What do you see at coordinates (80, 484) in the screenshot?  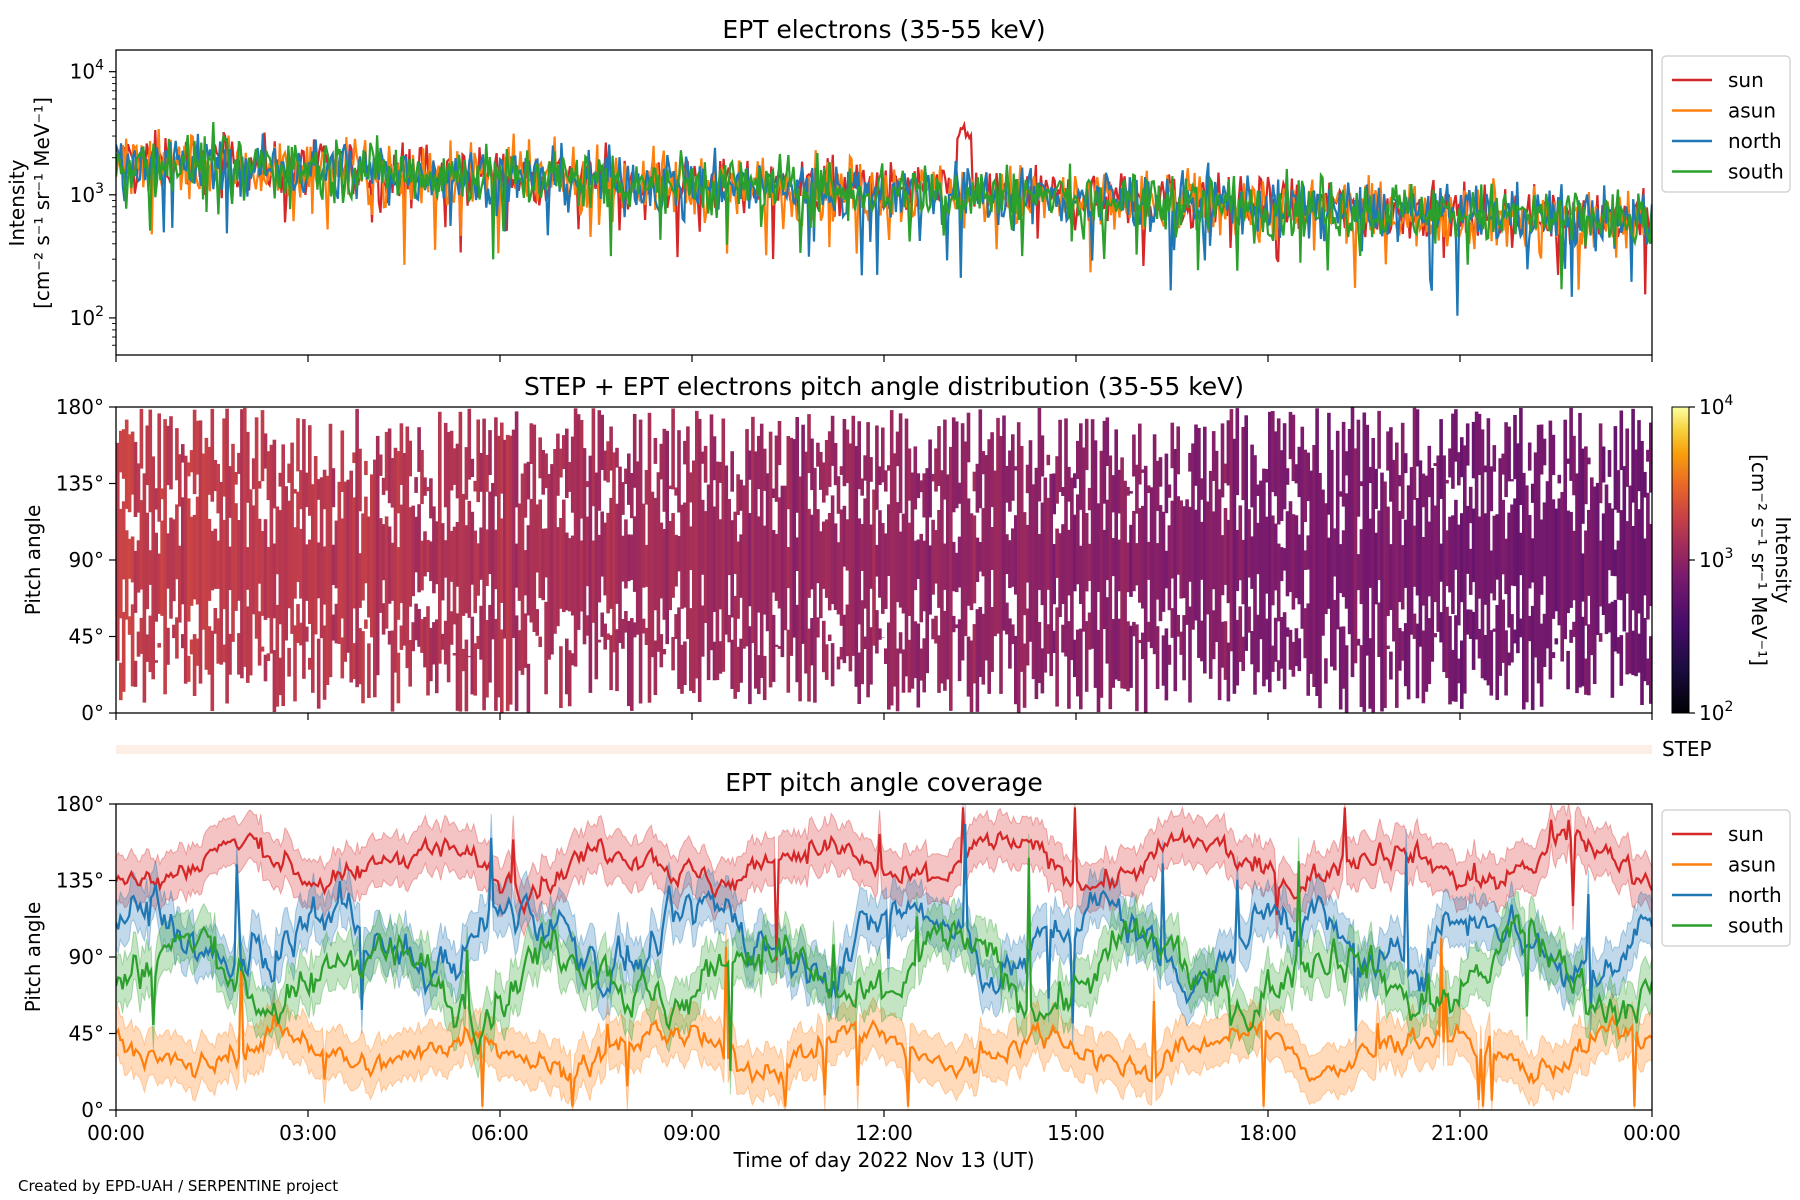 I see `ytick-label: 135°` at bounding box center [80, 484].